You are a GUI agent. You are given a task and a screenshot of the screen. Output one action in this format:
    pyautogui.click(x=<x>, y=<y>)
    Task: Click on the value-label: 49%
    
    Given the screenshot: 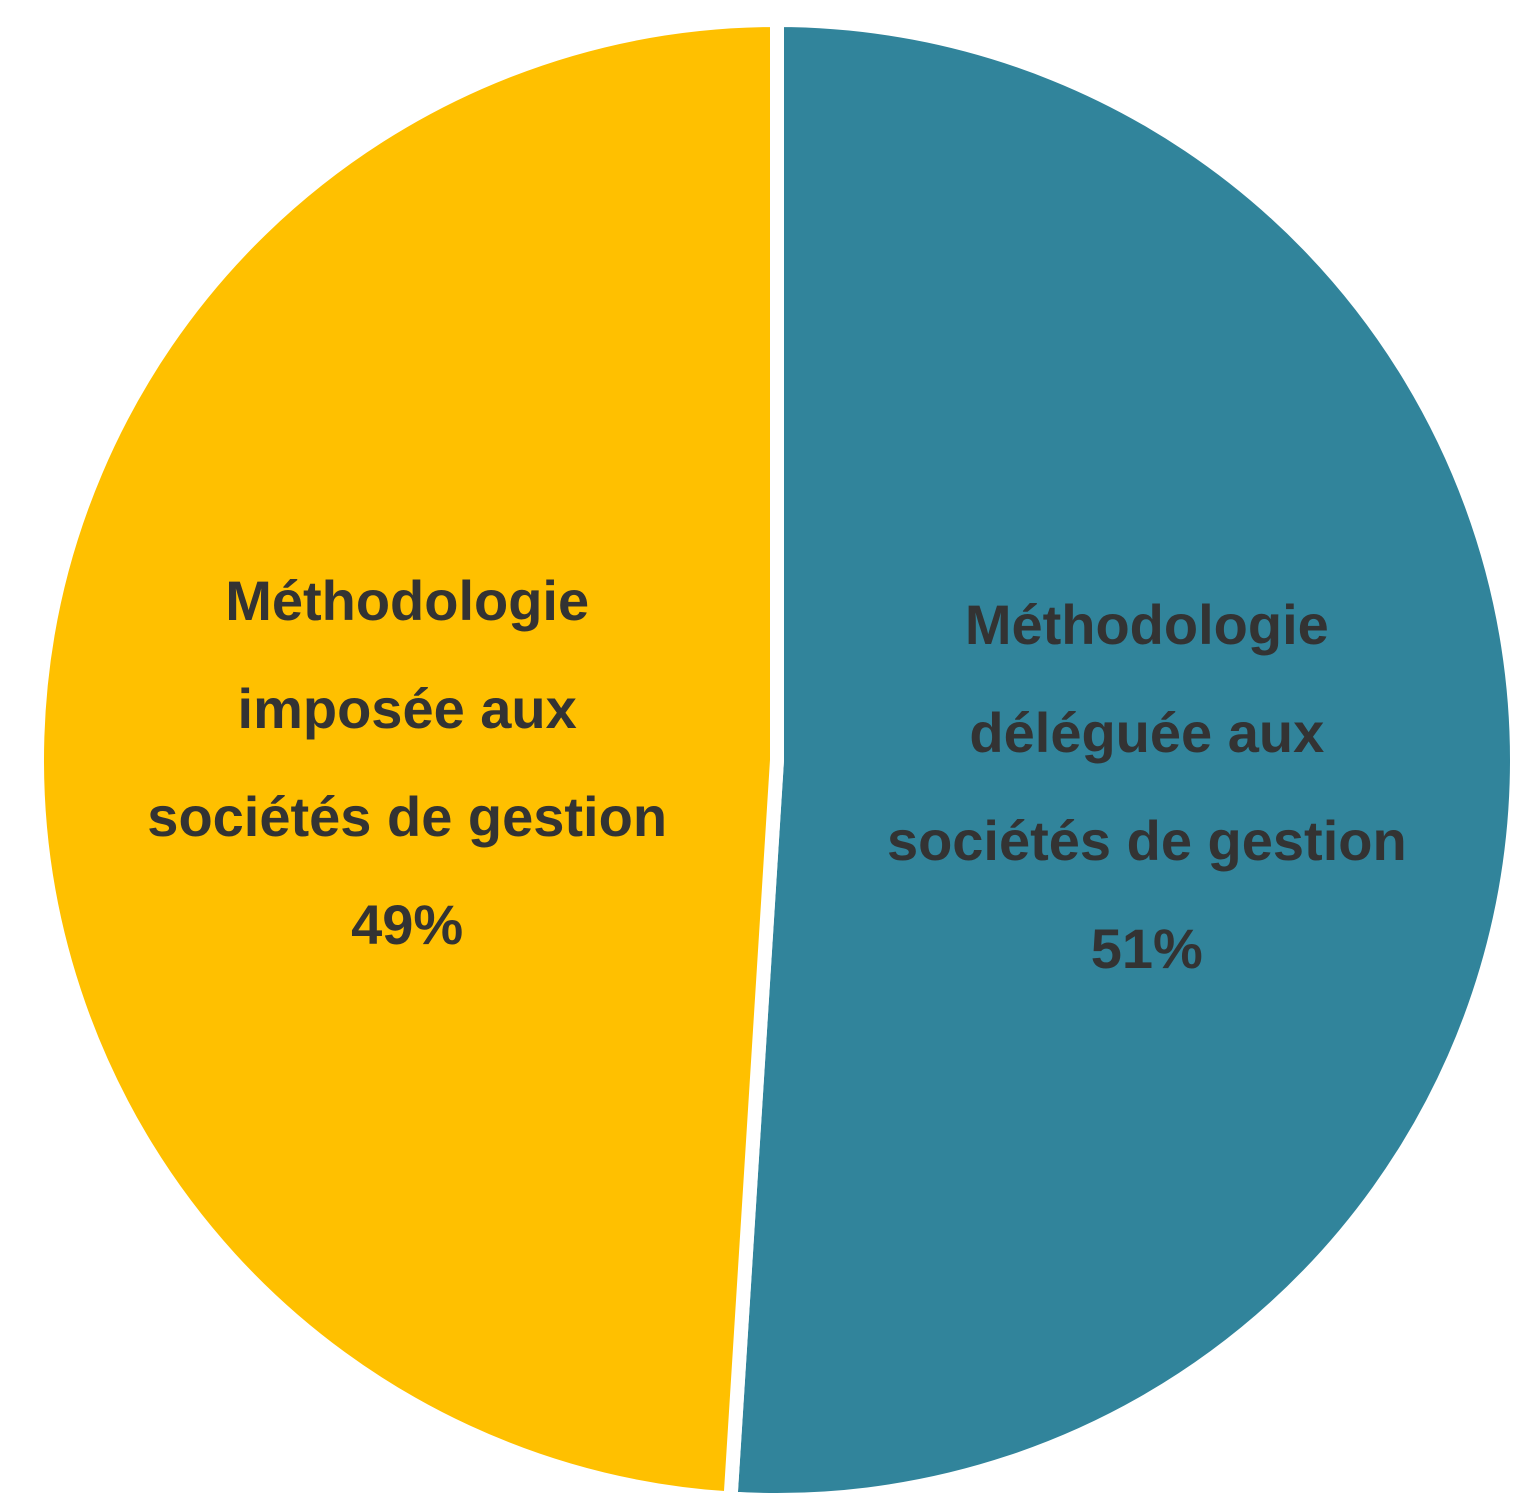 What is the action you would take?
    pyautogui.click(x=407, y=925)
    